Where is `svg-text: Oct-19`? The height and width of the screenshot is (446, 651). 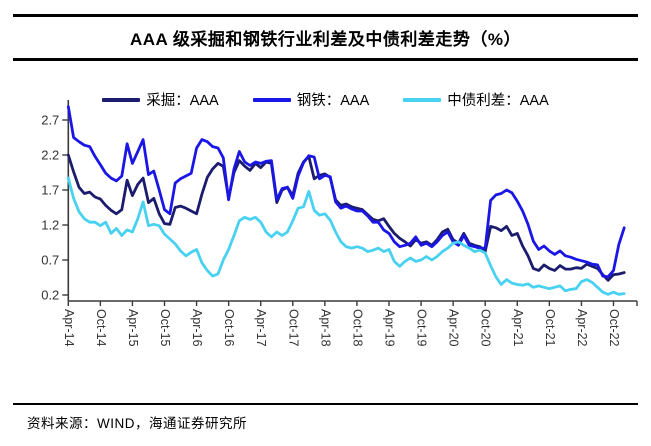
svg-text: Oct-19 is located at coordinates (422, 328).